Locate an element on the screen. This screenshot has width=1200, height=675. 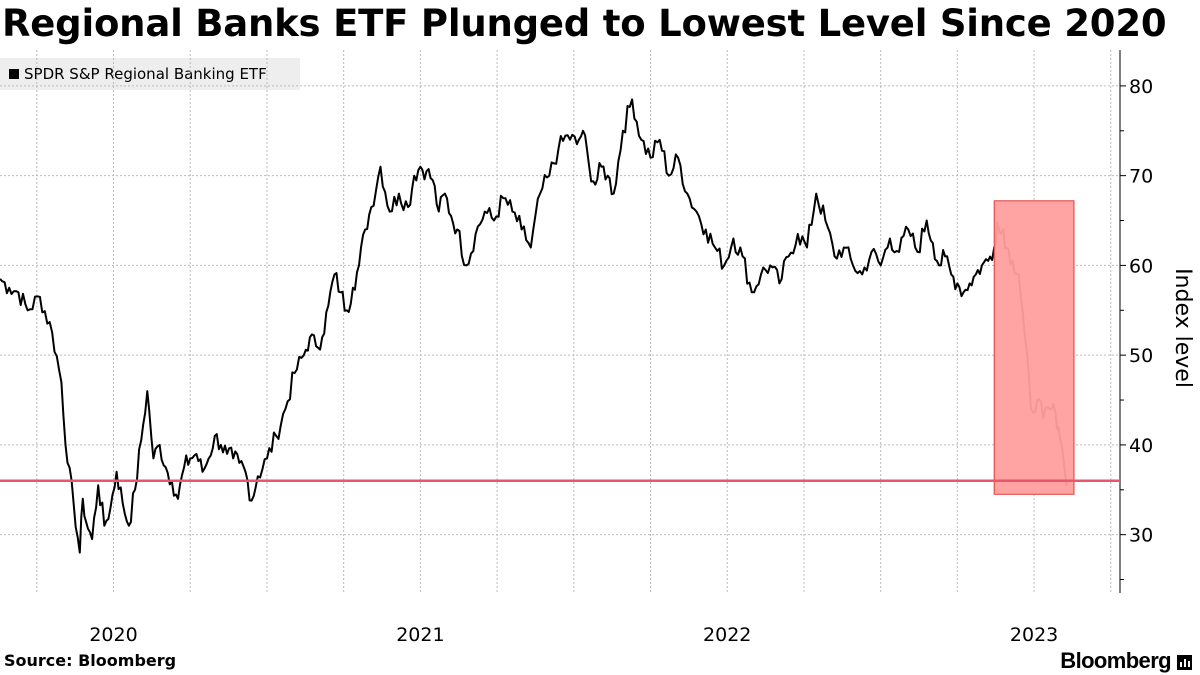
y-tick-label: 80 is located at coordinates (1141, 87).